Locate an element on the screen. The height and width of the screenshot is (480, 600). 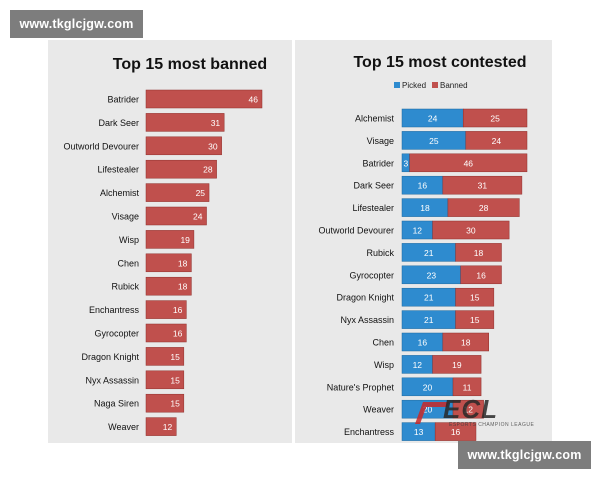
banned-value-label: 30 is located at coordinates (471, 231).